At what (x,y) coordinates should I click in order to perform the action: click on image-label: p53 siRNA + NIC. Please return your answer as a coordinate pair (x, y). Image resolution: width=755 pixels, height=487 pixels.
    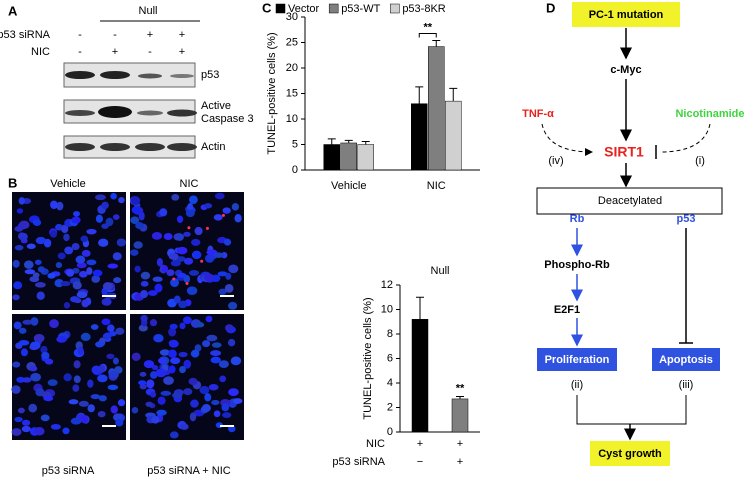
    Looking at the image, I should click on (189, 471).